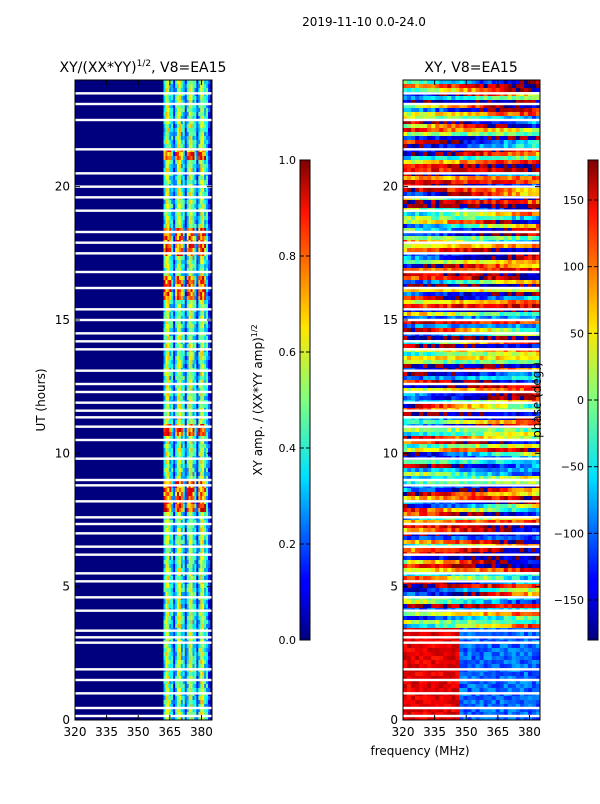 Image resolution: width=600 pixels, height=804 pixels. I want to click on figure-suptitle: 2019-11-10 0.0-24.0, so click(364, 22).